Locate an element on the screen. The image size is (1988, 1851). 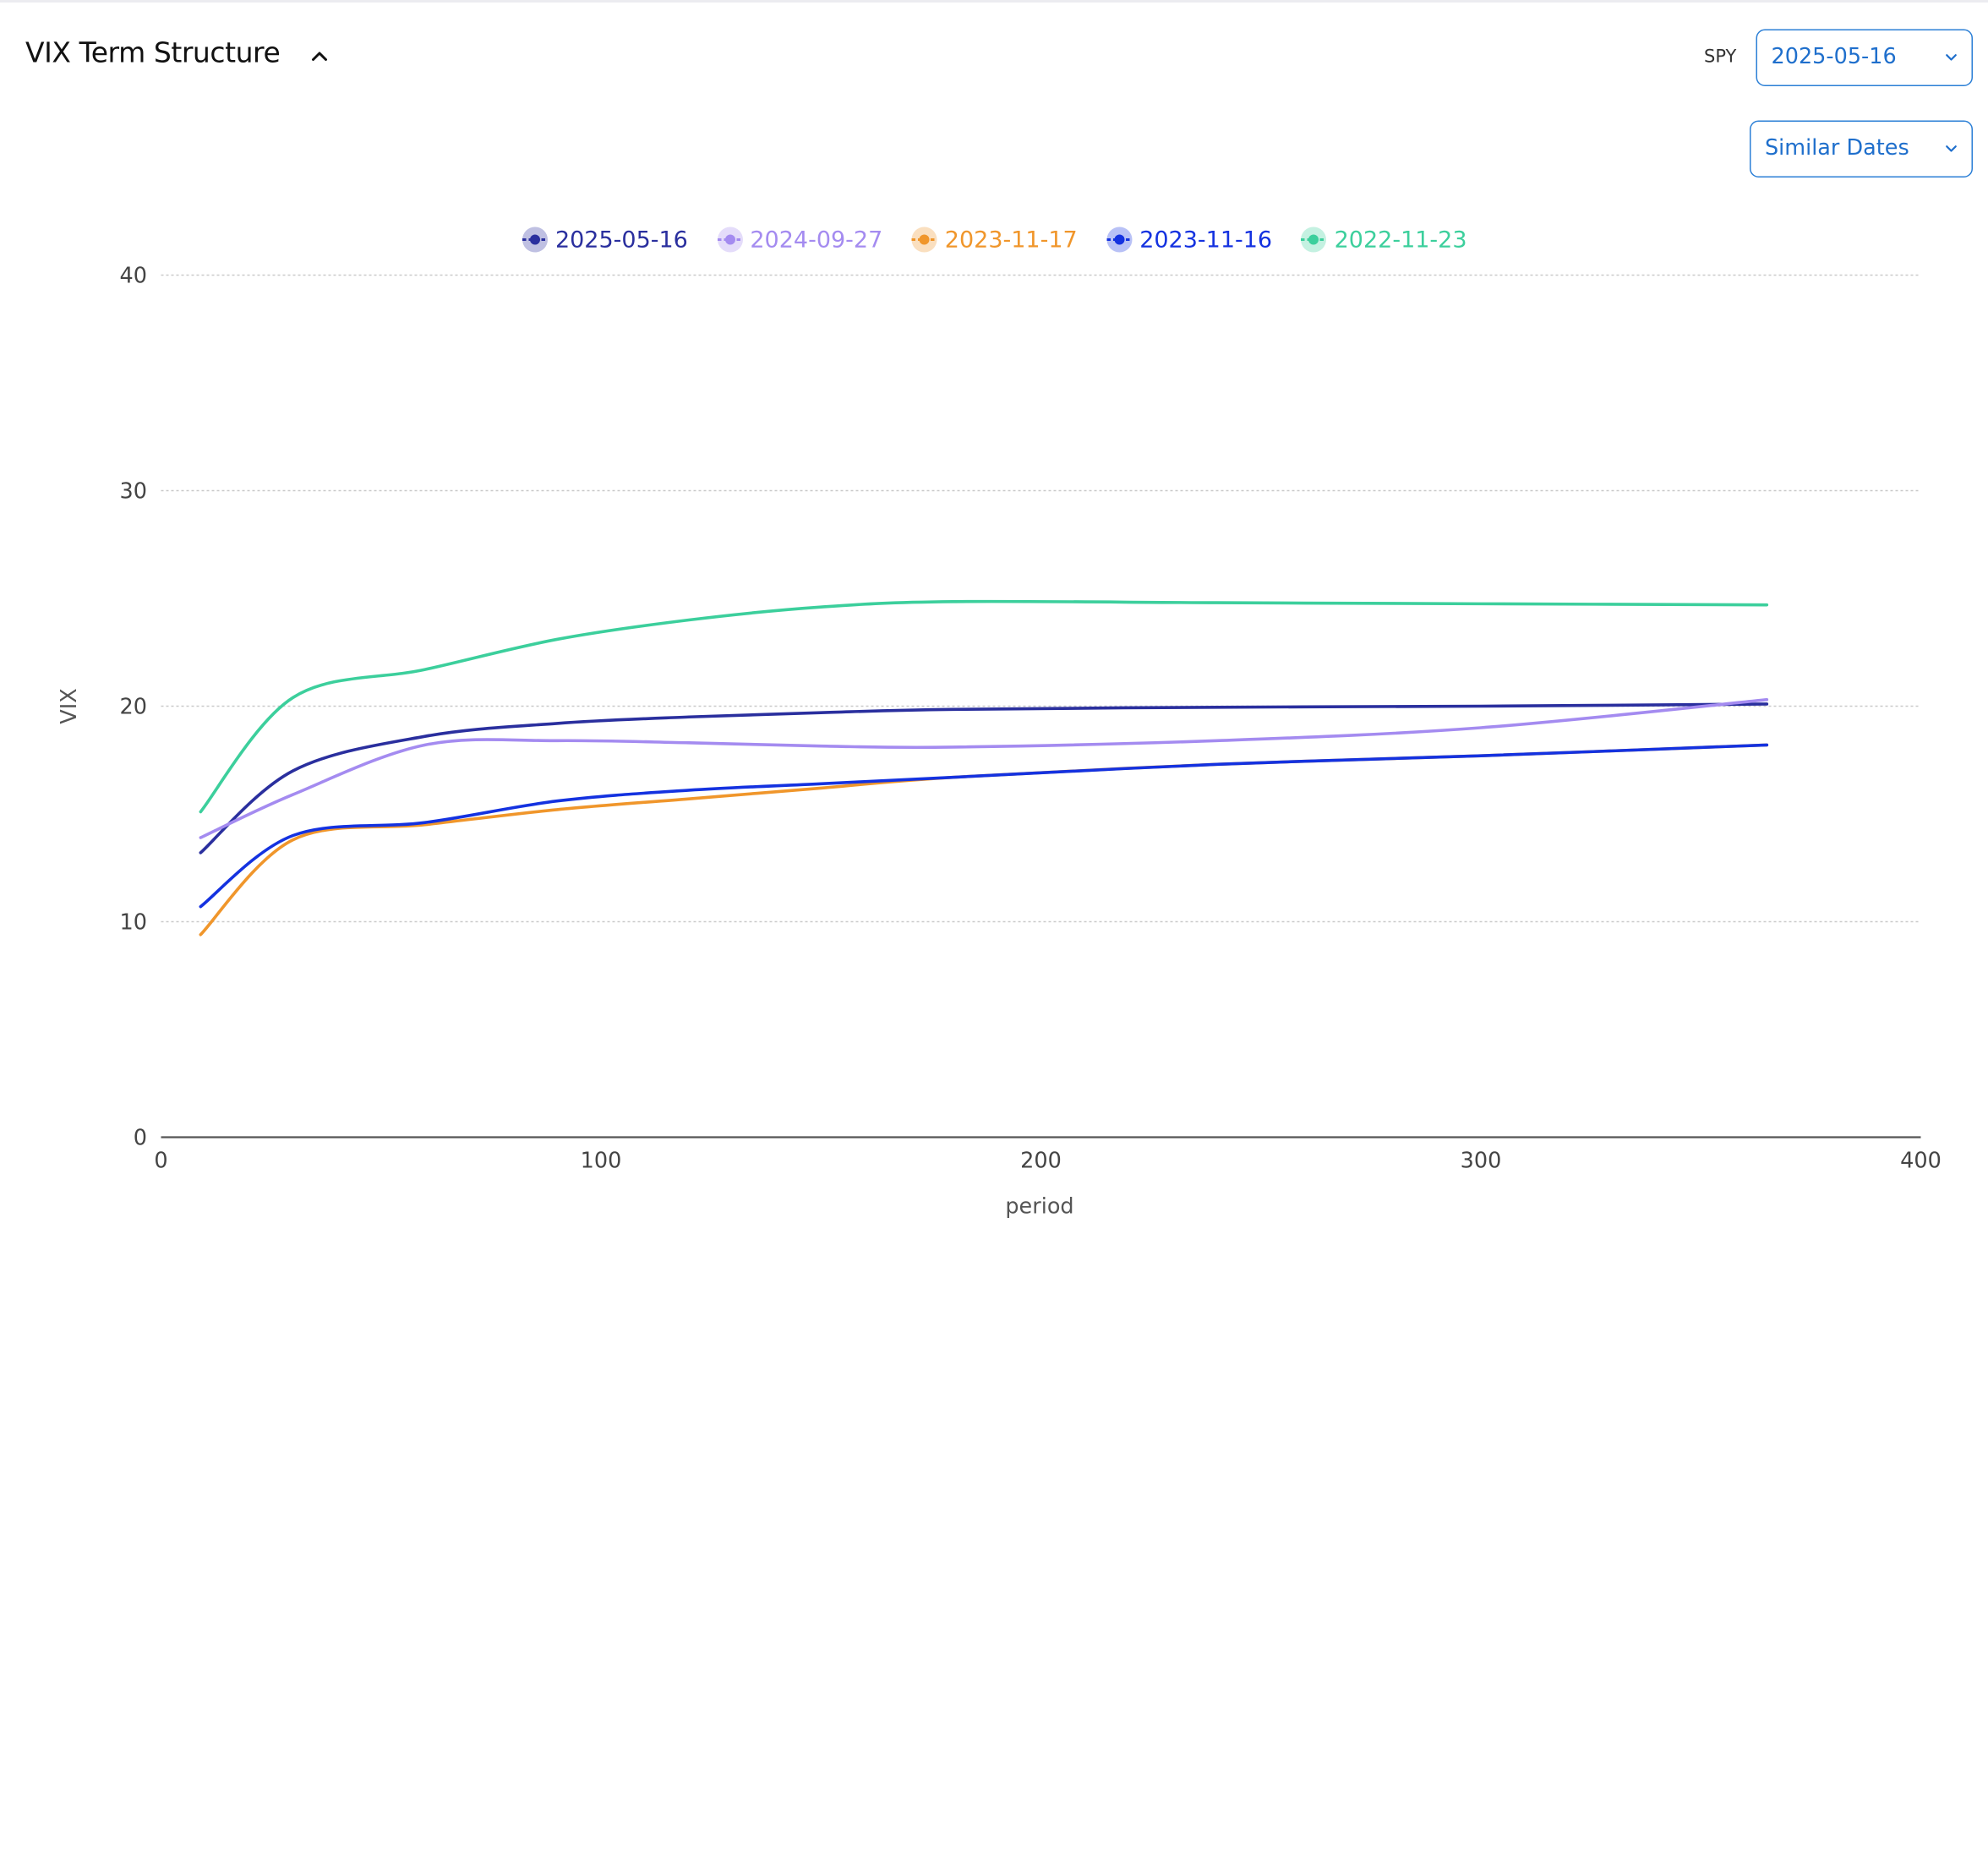
card-top-border is located at coordinates (994, 2).